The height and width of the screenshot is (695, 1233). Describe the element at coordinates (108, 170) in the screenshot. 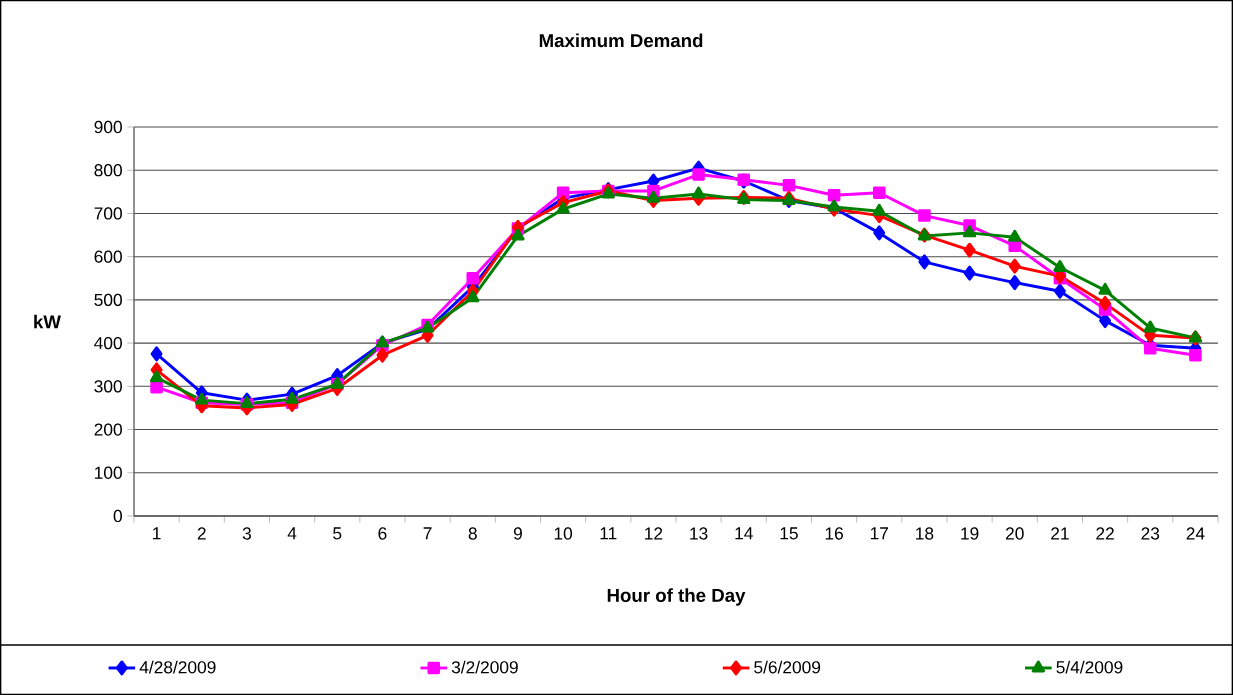

I see `y-tick-label: 800` at that location.